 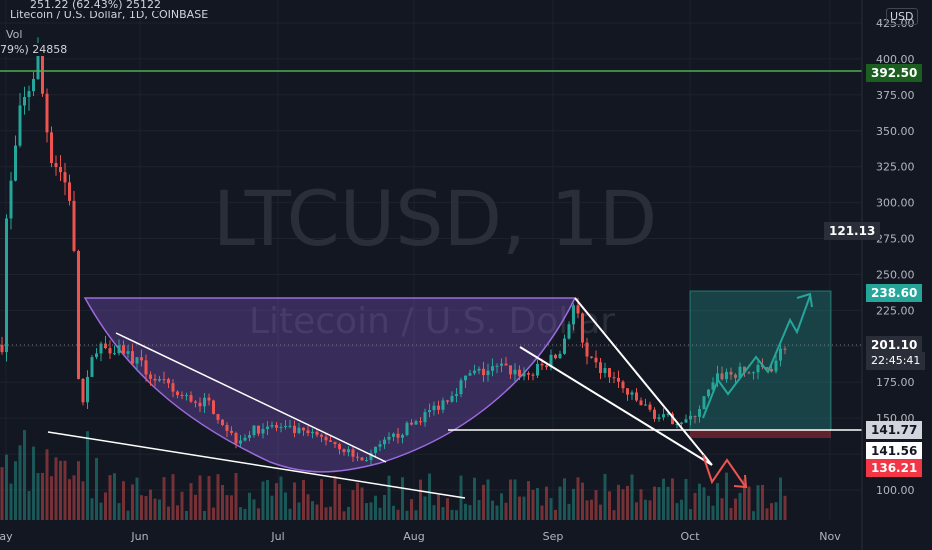 What do you see at coordinates (760, 434) in the screenshot?
I see `long-position-stop-zone` at bounding box center [760, 434].